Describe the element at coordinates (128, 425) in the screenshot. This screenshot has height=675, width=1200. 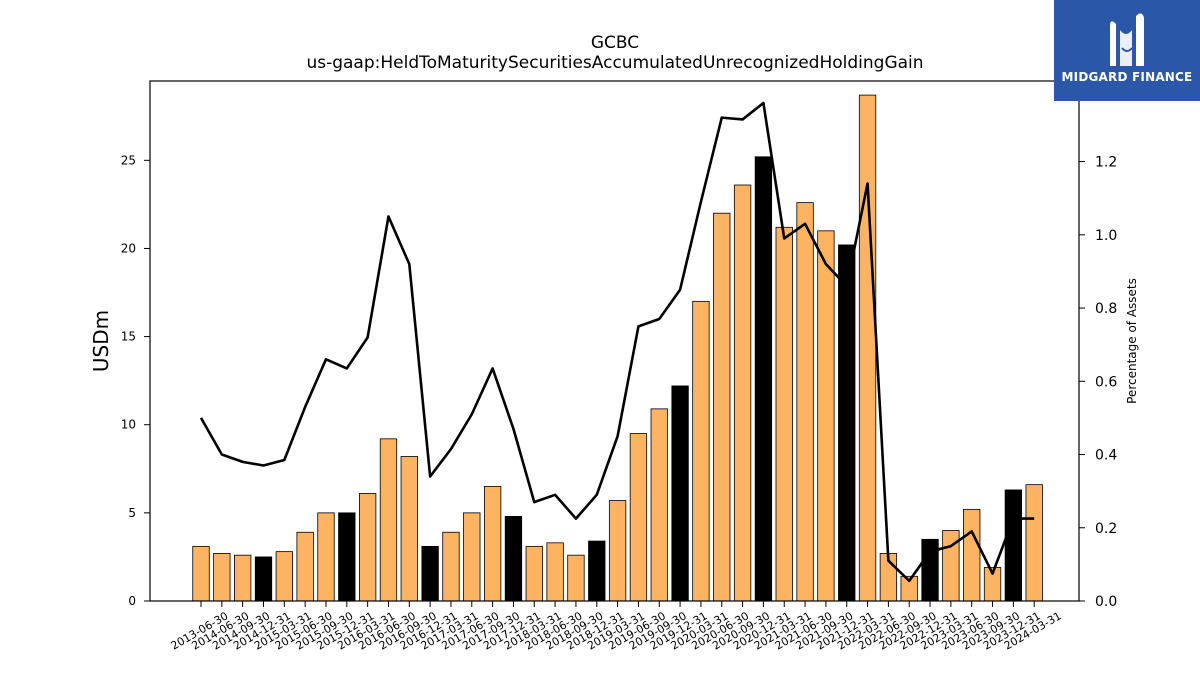
I see `y-tick-label: 10` at that location.